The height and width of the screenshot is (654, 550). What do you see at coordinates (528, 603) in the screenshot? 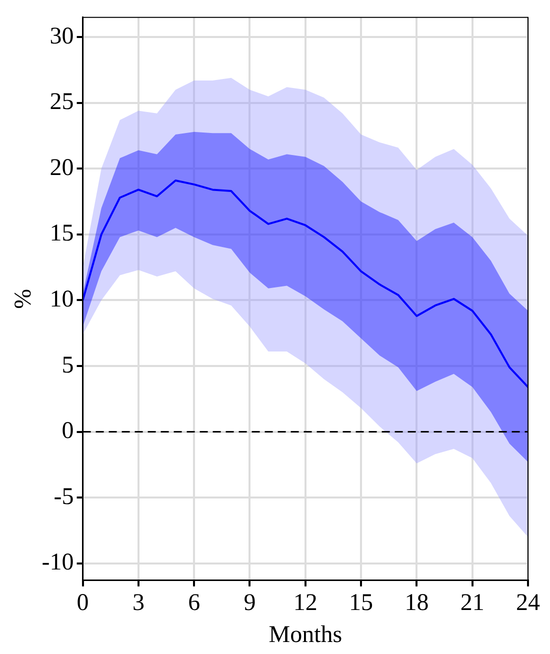
I see `x-tick-label: 24` at bounding box center [528, 603].